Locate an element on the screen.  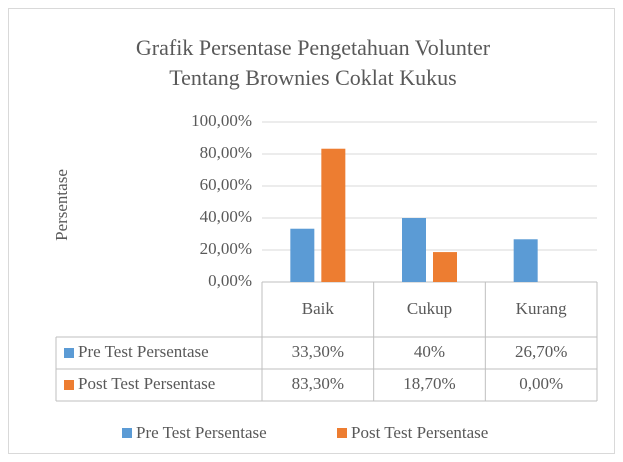
y-tick-label: 0,00% is located at coordinates (230, 280).